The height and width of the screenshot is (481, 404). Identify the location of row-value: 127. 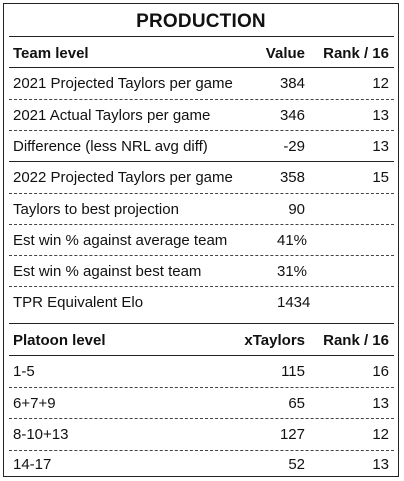
(292, 434).